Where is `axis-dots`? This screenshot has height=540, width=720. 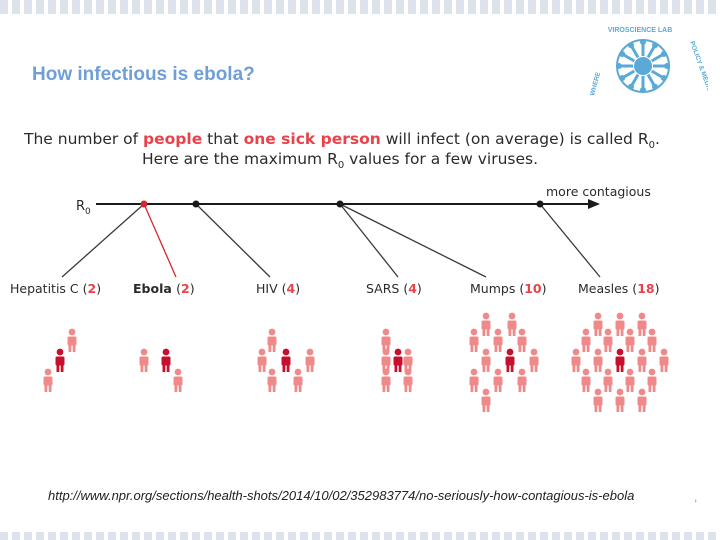 axis-dots is located at coordinates (342, 204).